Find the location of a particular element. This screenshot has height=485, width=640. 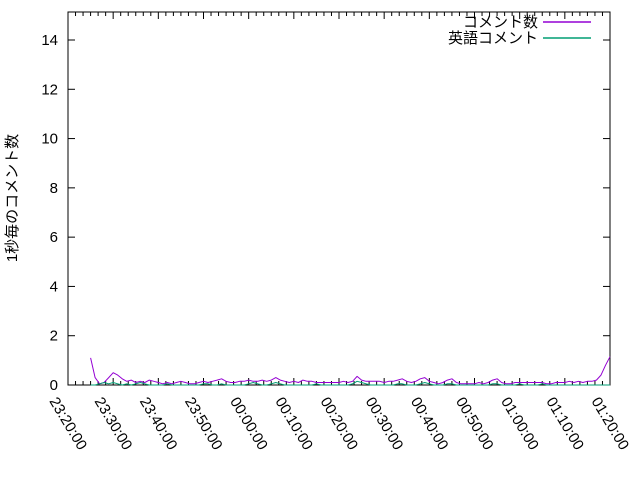

series-line-english-comments is located at coordinates (350, 383).